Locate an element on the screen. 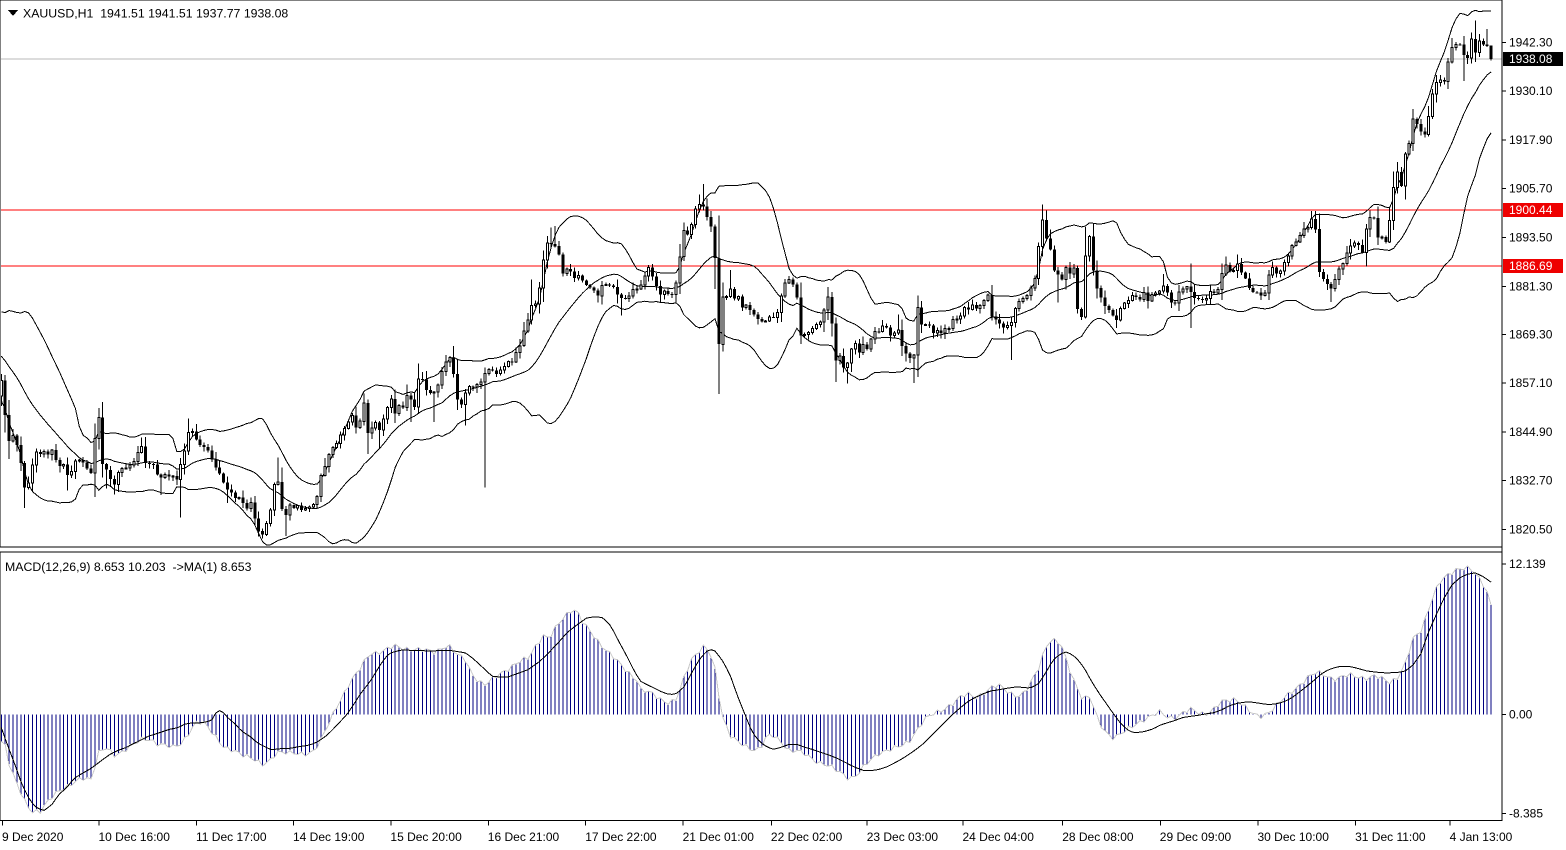  svg-text: 12.139 is located at coordinates (1527, 564).